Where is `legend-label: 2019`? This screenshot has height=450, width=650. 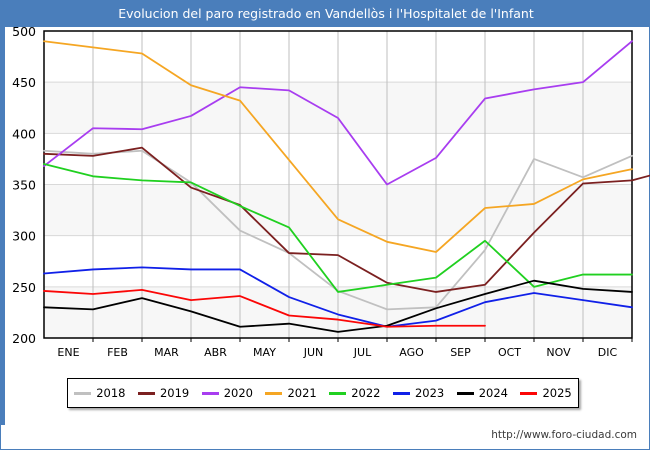
legend-label: 2019 is located at coordinates (174, 393).